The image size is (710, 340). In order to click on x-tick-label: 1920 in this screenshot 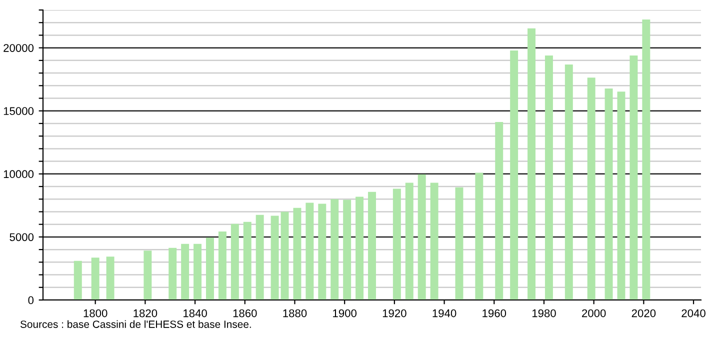, I will do `click(394, 313)`.